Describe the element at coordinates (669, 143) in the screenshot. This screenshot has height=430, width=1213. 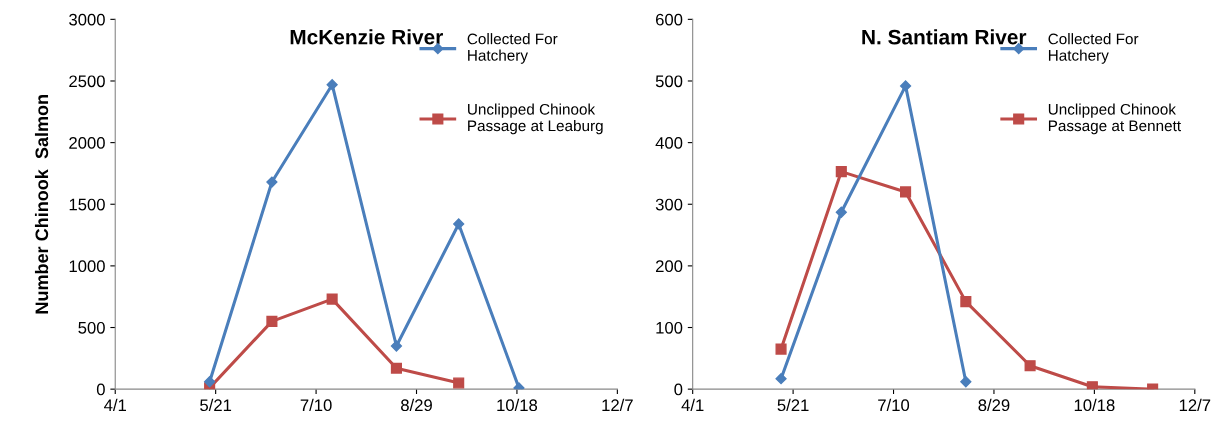
I see `y-tick-label: 400` at that location.